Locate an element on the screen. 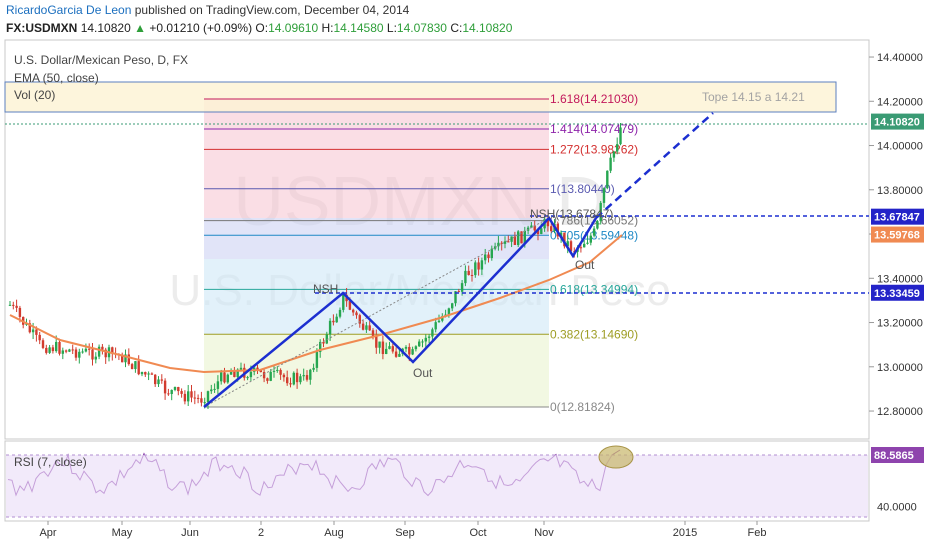 This screenshot has width=932, height=550. fib-label: 1.618(14.21030) is located at coordinates (594, 99).